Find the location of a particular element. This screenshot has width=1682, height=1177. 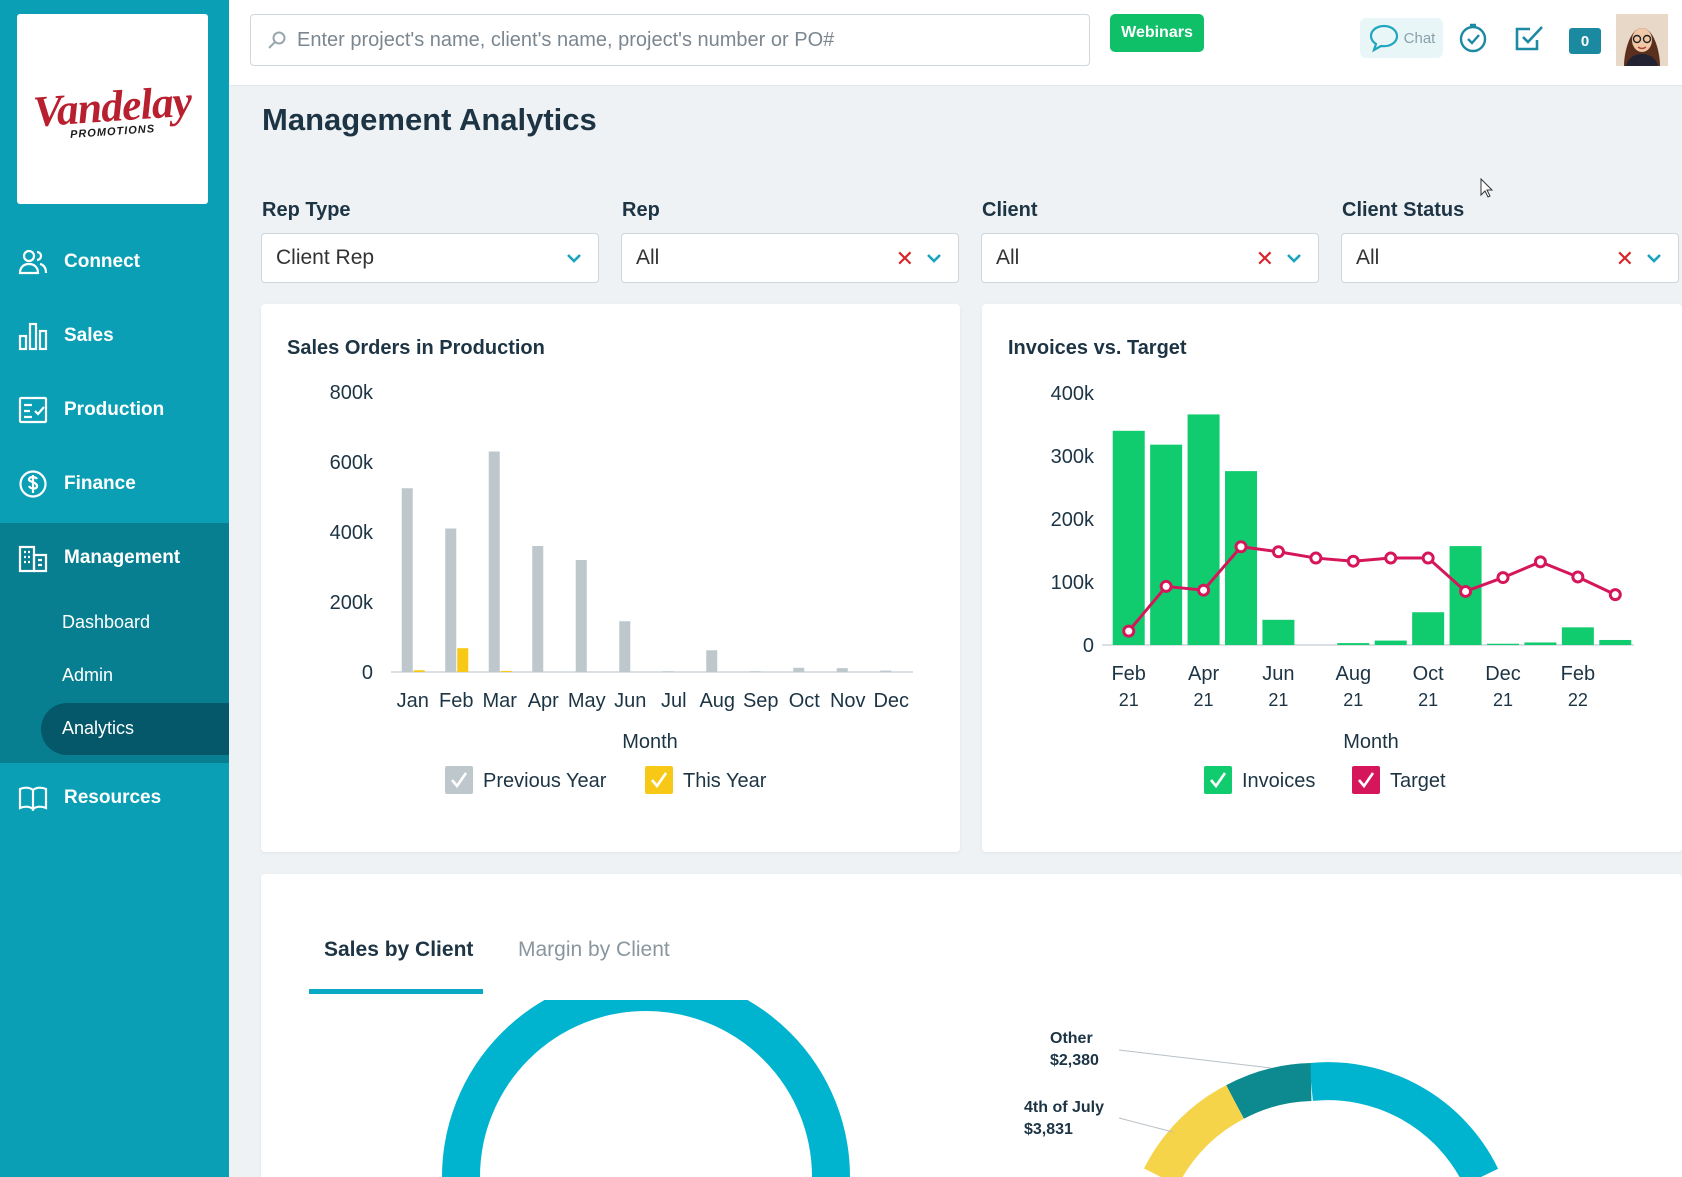

pie-label-other: Other $2,380 is located at coordinates (1074, 1050).